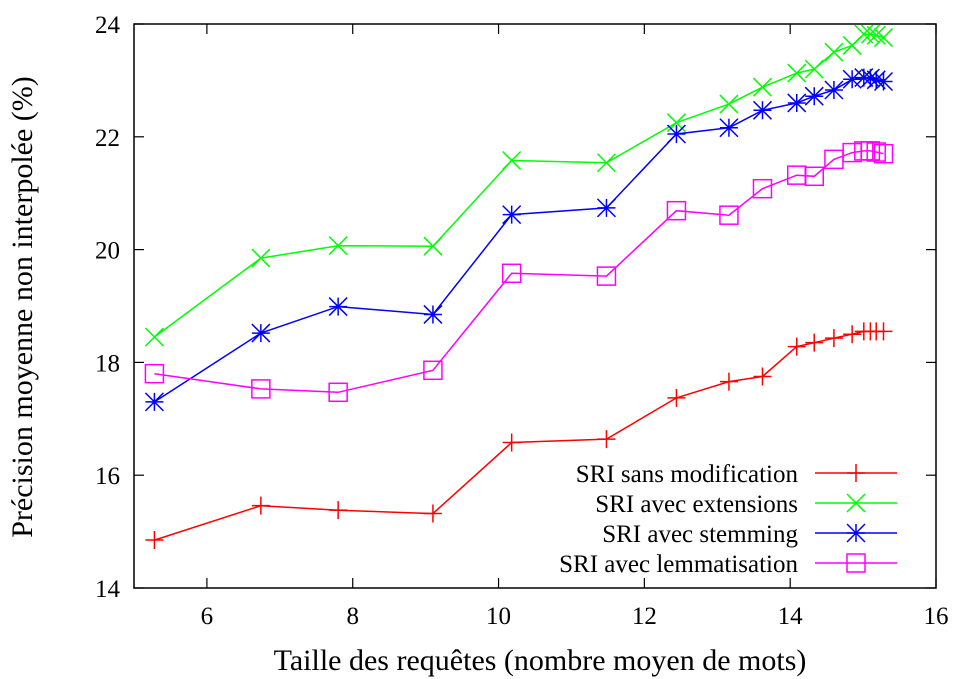 The height and width of the screenshot is (679, 954). I want to click on legend-label: SRI sans modification, so click(687, 474).